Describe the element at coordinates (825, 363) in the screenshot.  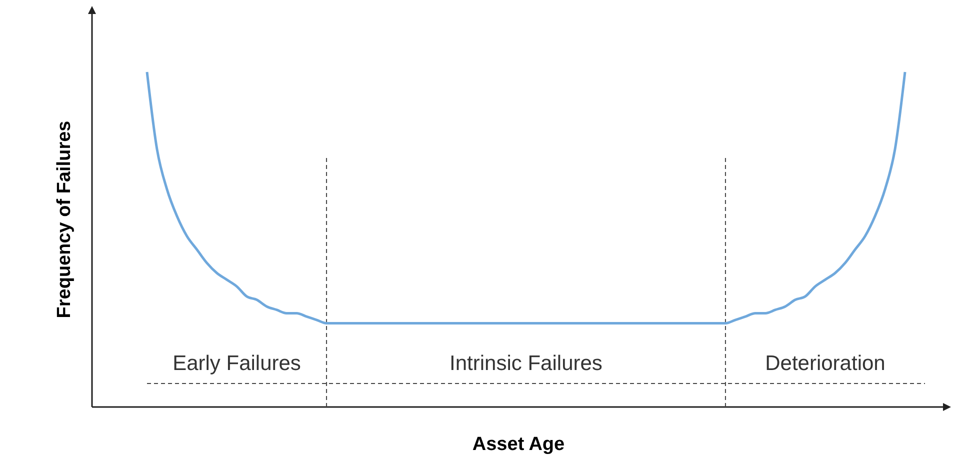
I see `annotation: Deterioration` at that location.